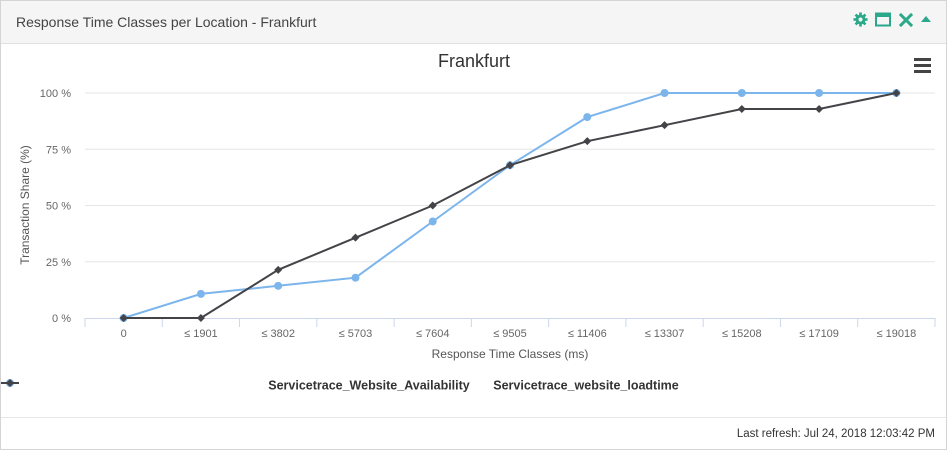 This screenshot has width=947, height=450. I want to click on chart-title: Frankfurt, so click(474, 61).